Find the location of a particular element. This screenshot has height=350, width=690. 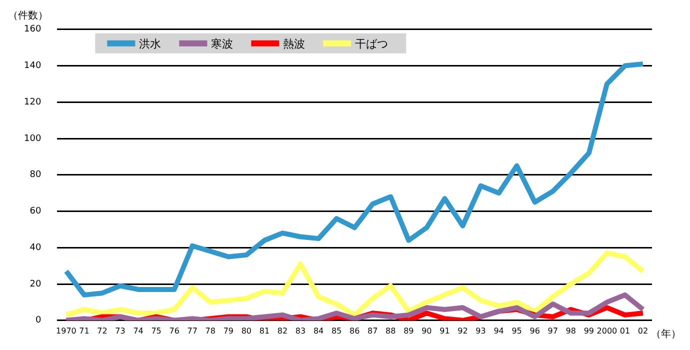

y-tick-label: 80 is located at coordinates (36, 175).